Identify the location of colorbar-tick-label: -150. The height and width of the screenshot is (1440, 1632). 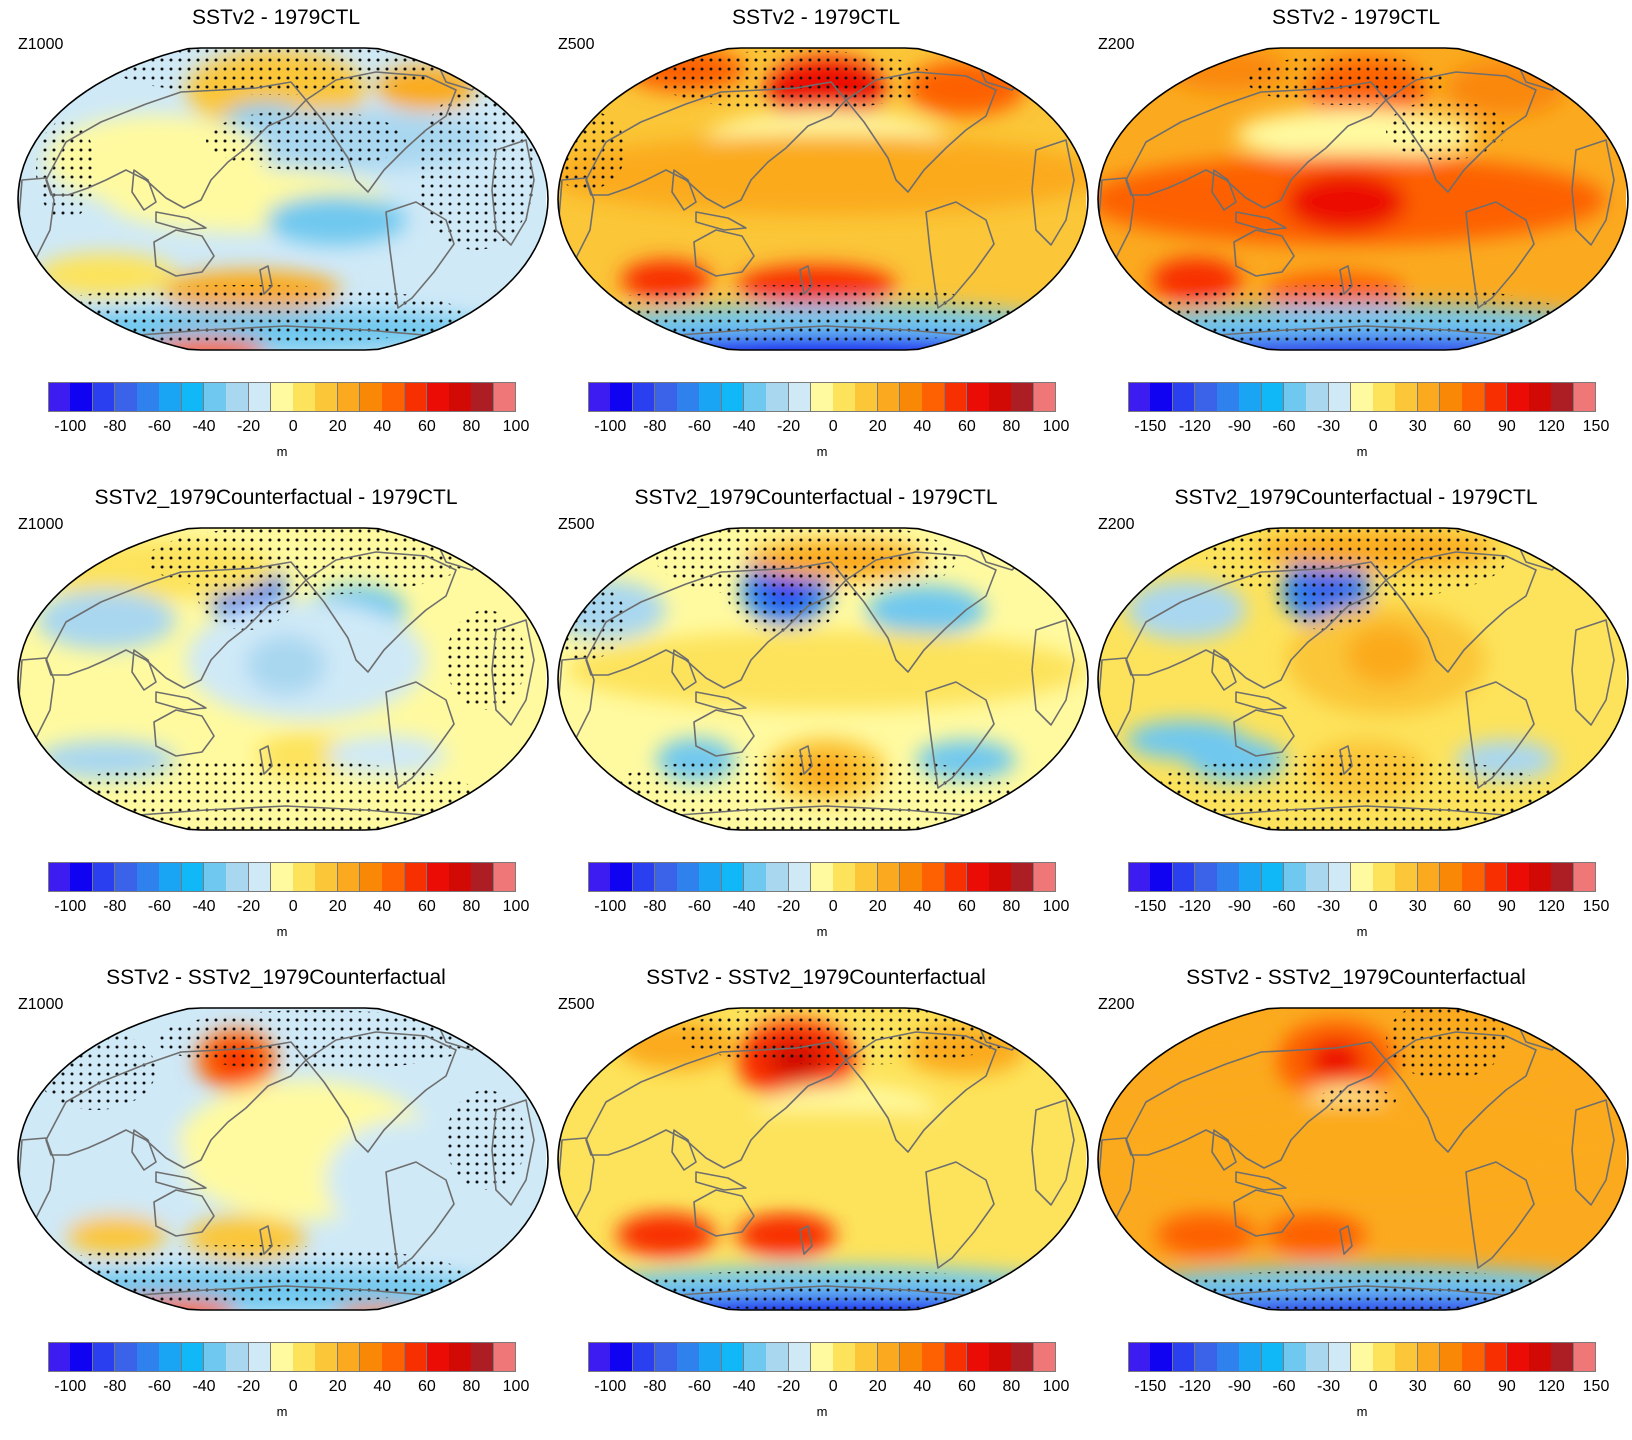
(1150, 426).